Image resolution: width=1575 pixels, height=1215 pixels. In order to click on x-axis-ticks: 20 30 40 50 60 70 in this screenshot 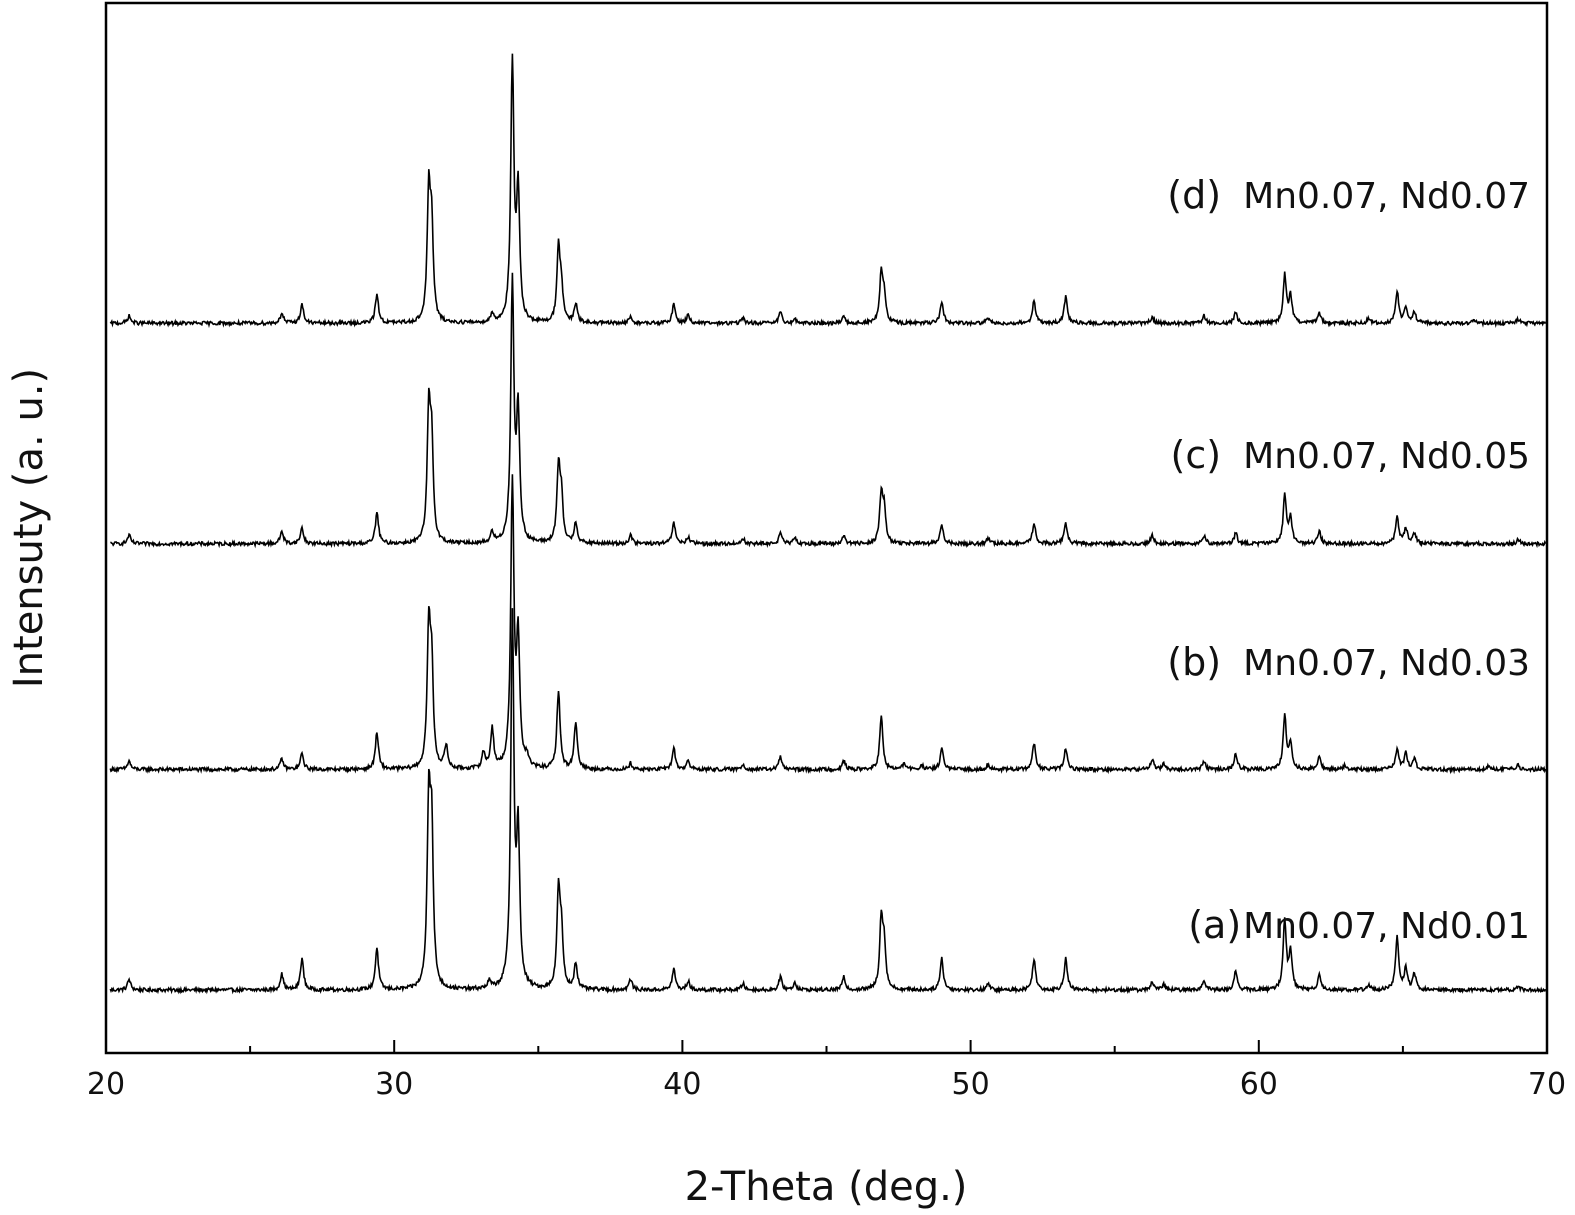, I will do `click(826, 1071)`.